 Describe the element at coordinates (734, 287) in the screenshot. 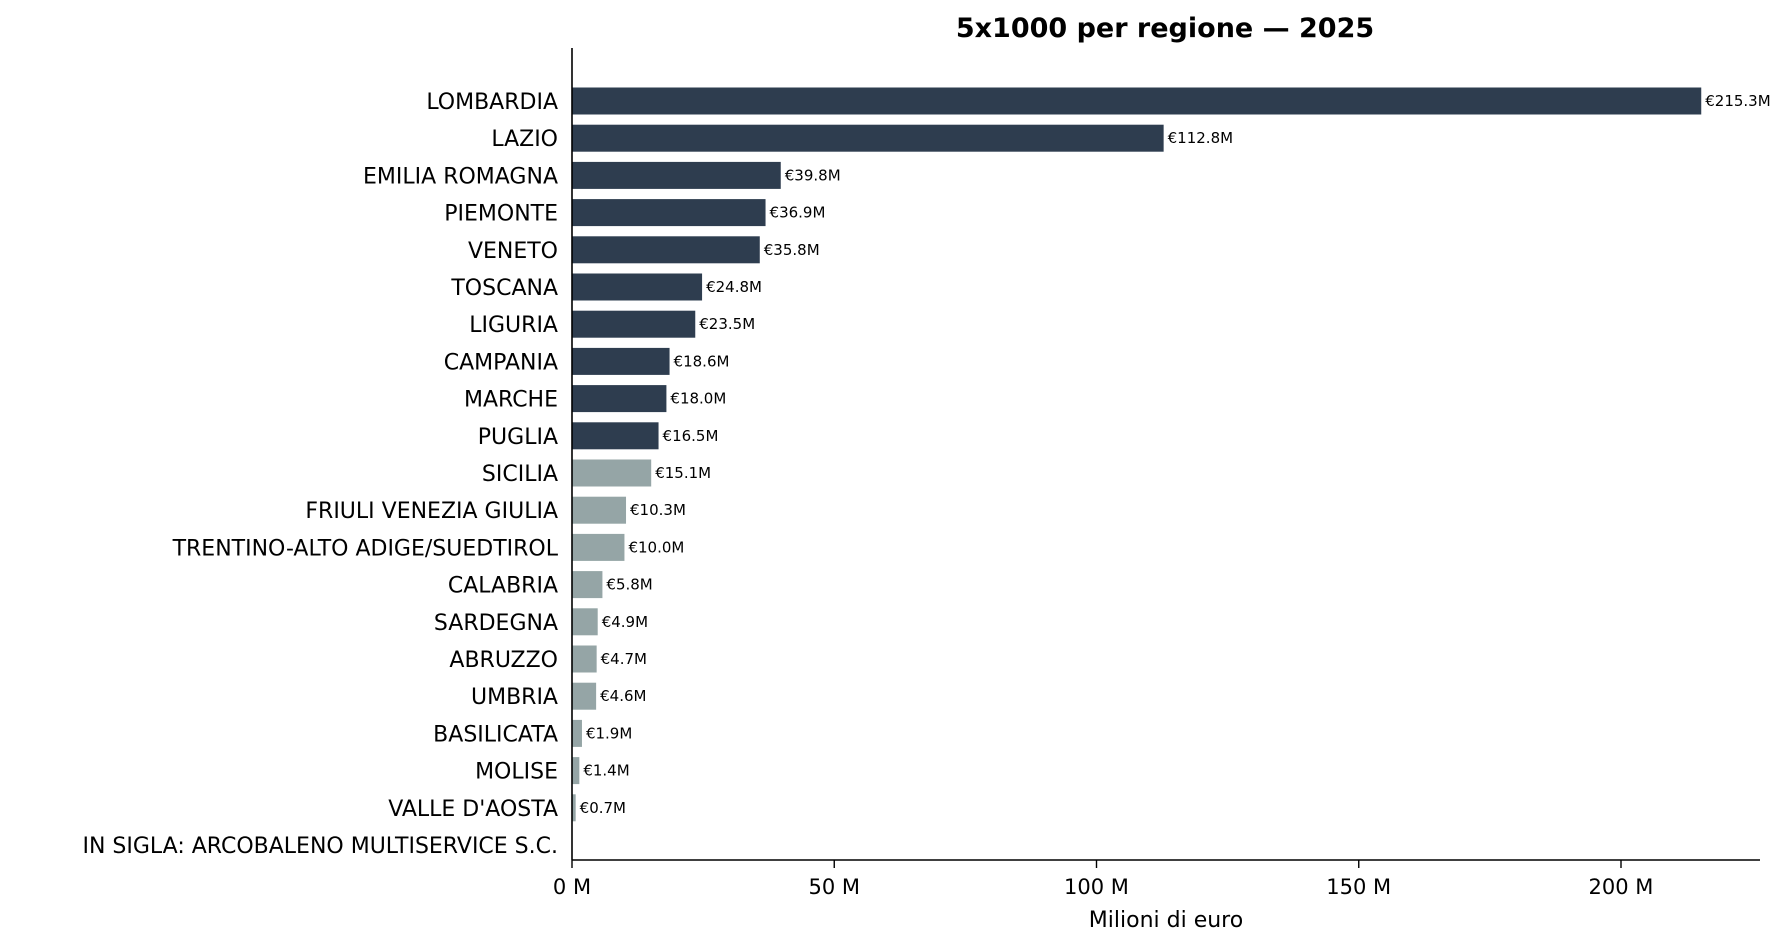

I see `data-label: €24.8M` at that location.